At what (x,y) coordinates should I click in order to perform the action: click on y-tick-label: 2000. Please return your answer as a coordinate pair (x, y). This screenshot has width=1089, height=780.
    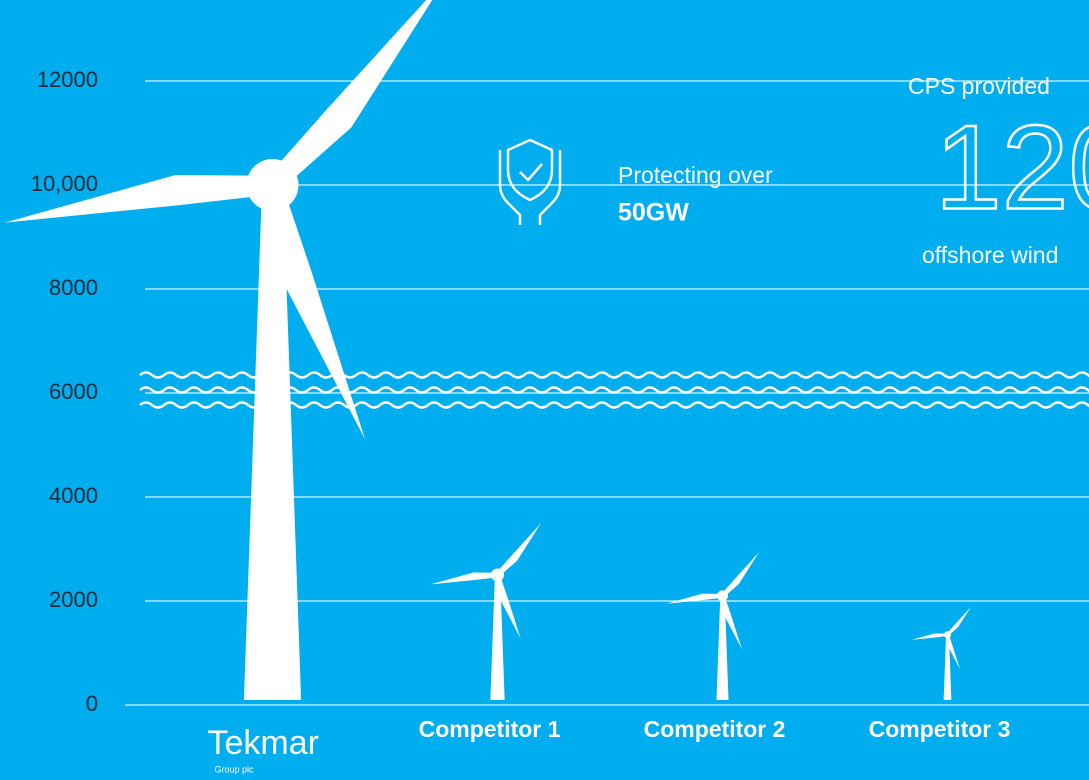
    Looking at the image, I should click on (73, 599).